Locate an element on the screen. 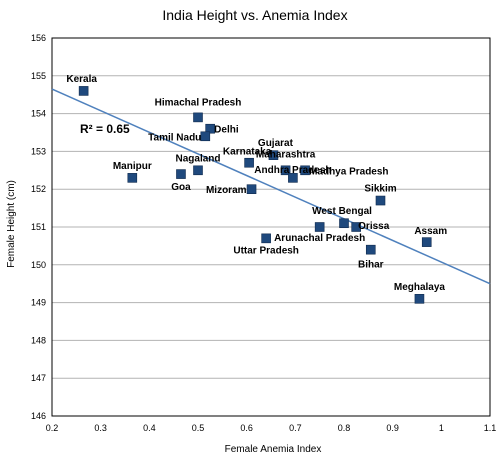 The image size is (500, 461). x-tick-label: 0.3 is located at coordinates (100, 428).